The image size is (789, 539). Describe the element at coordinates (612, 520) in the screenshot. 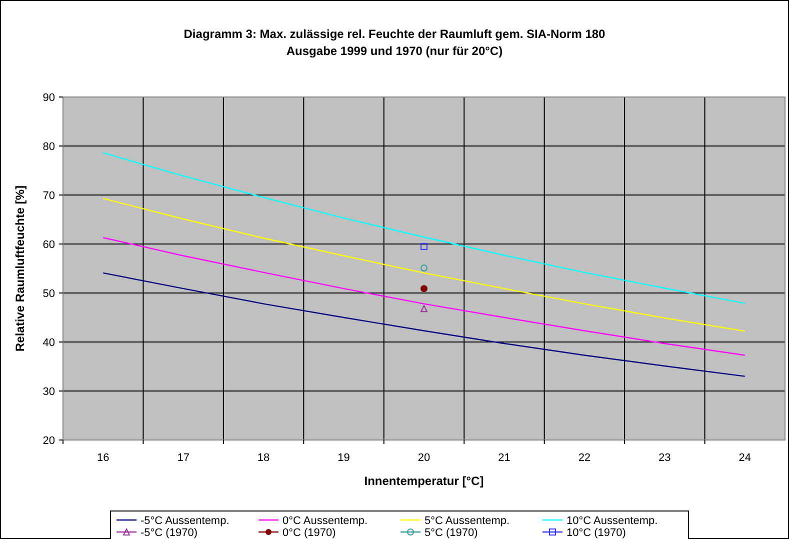

I see `legend-label: 10°C Aussentemp.` at that location.